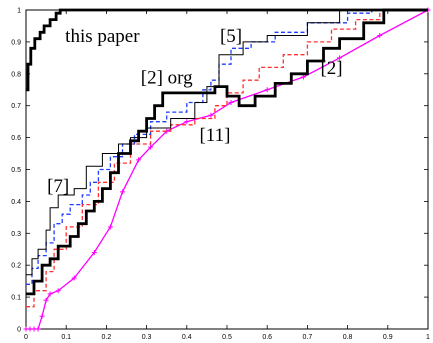 This screenshot has height=343, width=433. Describe the element at coordinates (19, 11) in the screenshot. I see `y-tick-label: 1` at that location.